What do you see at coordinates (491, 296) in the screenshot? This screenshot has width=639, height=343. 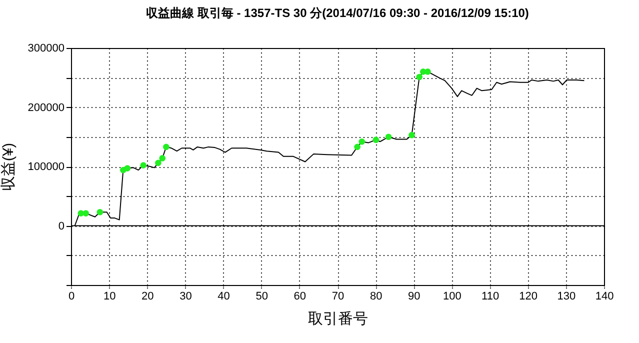 I see `x-tick-label: 110` at bounding box center [491, 296].